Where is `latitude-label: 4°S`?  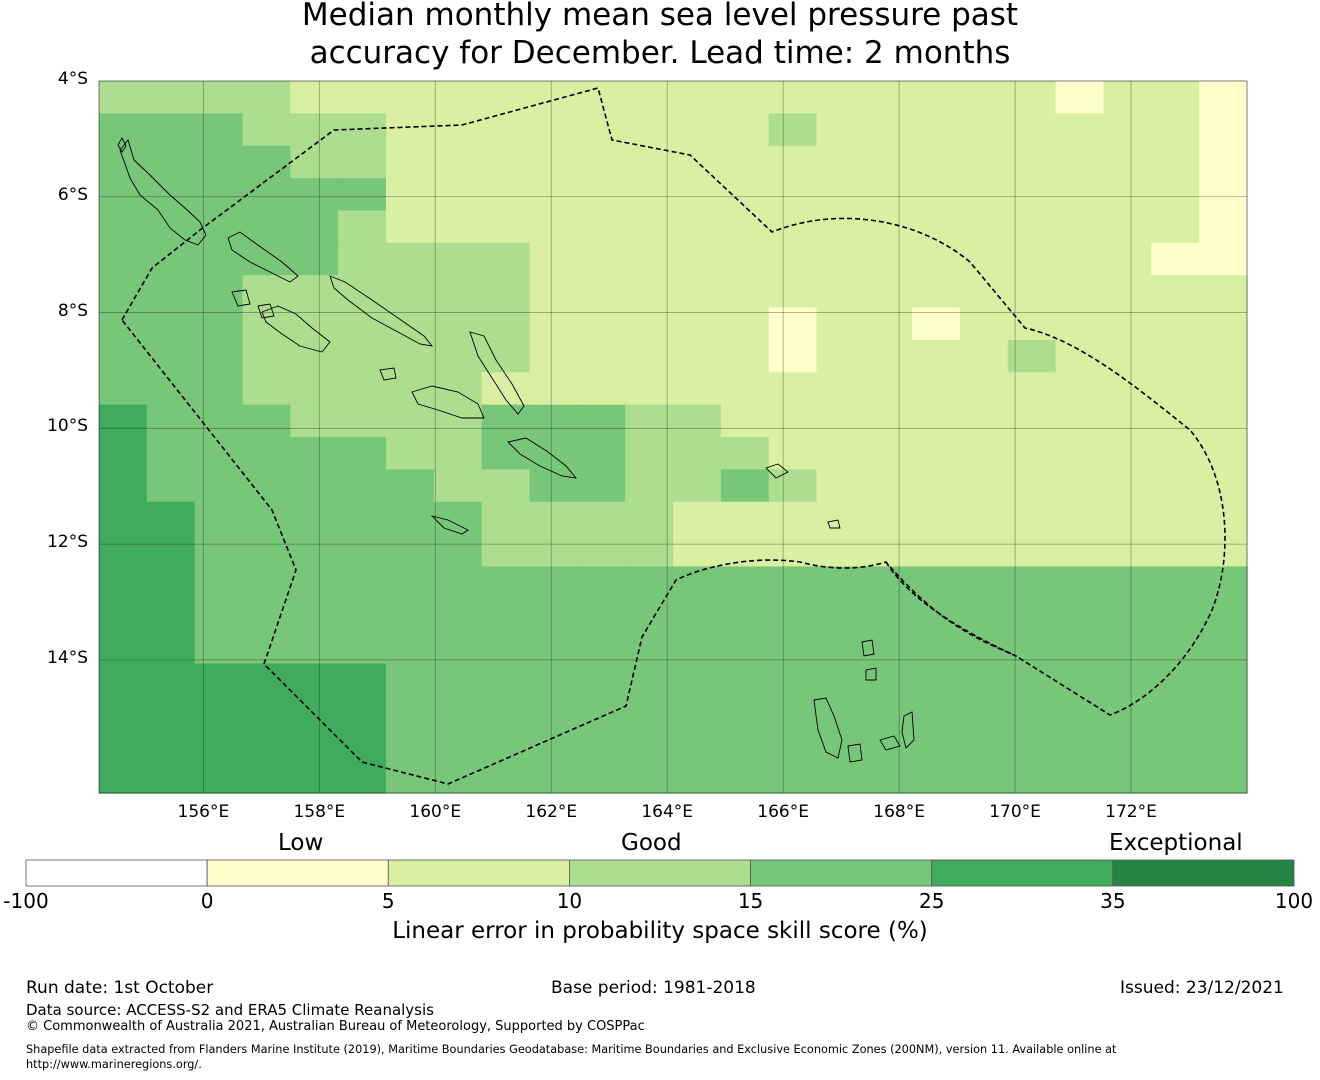
latitude-label: 4°S is located at coordinates (72, 79).